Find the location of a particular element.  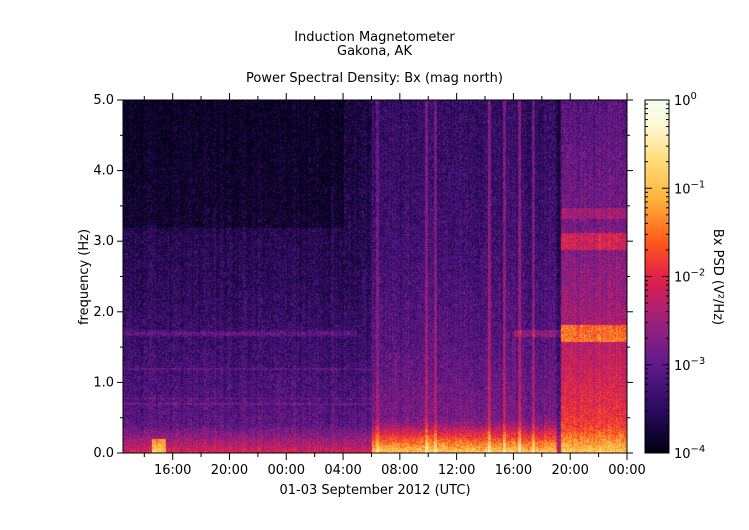

y-tick-label: 0.0 is located at coordinates (103, 453).